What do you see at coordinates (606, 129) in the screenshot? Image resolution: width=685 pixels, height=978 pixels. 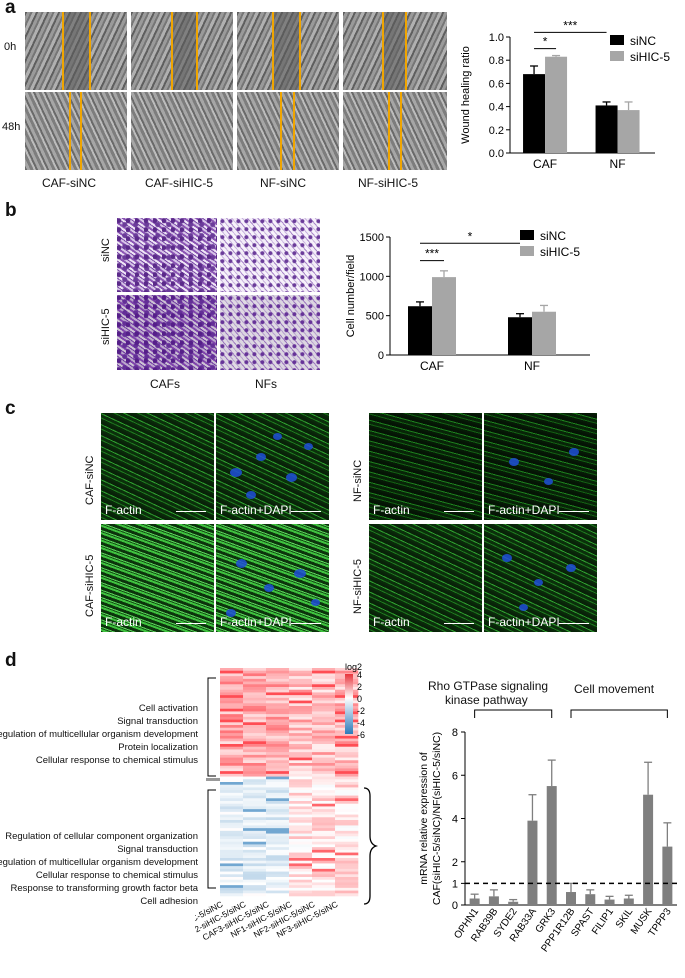 I see `bar-sinc-nf` at bounding box center [606, 129].